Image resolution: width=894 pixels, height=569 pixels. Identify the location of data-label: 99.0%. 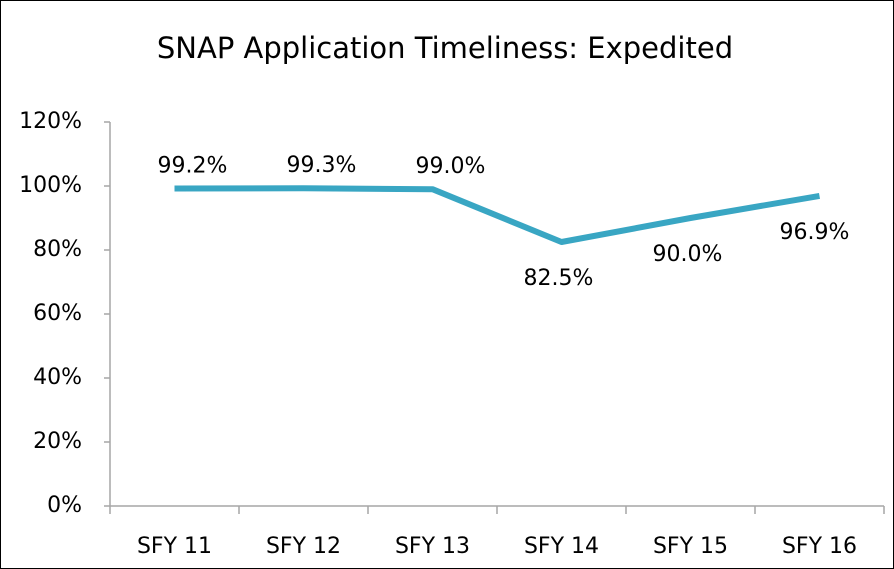
(451, 166).